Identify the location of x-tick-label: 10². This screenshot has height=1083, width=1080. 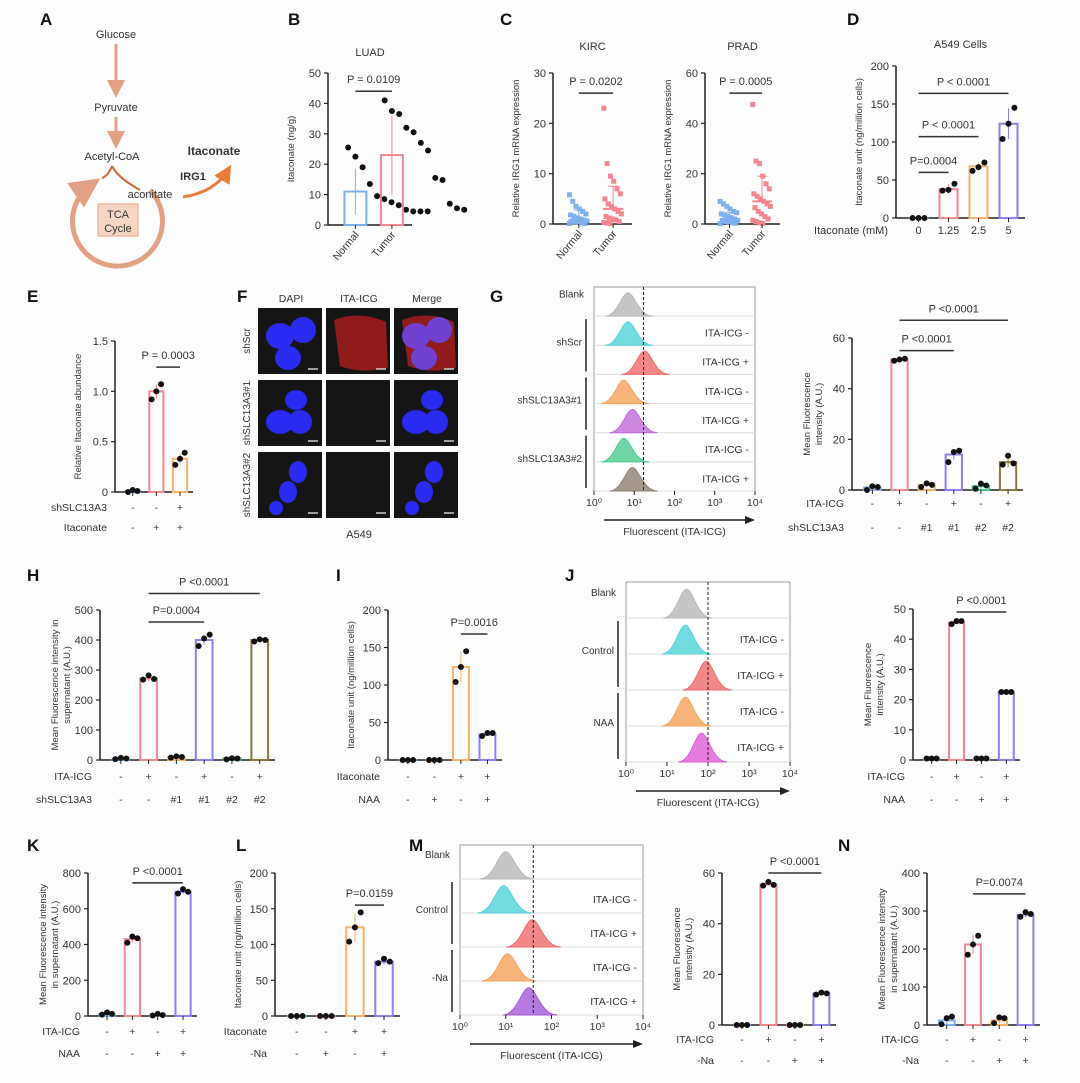
(552, 1027).